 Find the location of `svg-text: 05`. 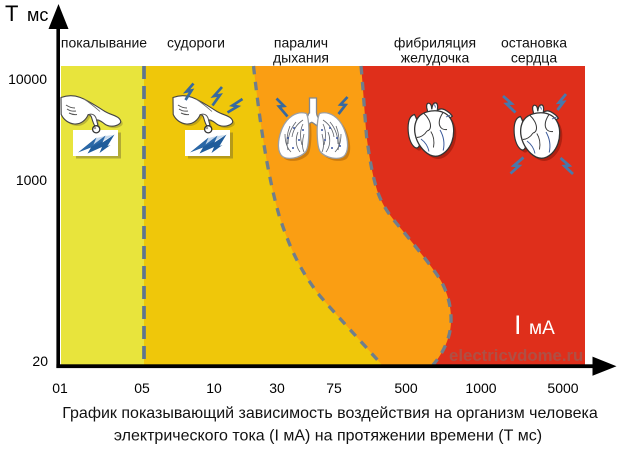

svg-text: 05 is located at coordinates (142, 388).